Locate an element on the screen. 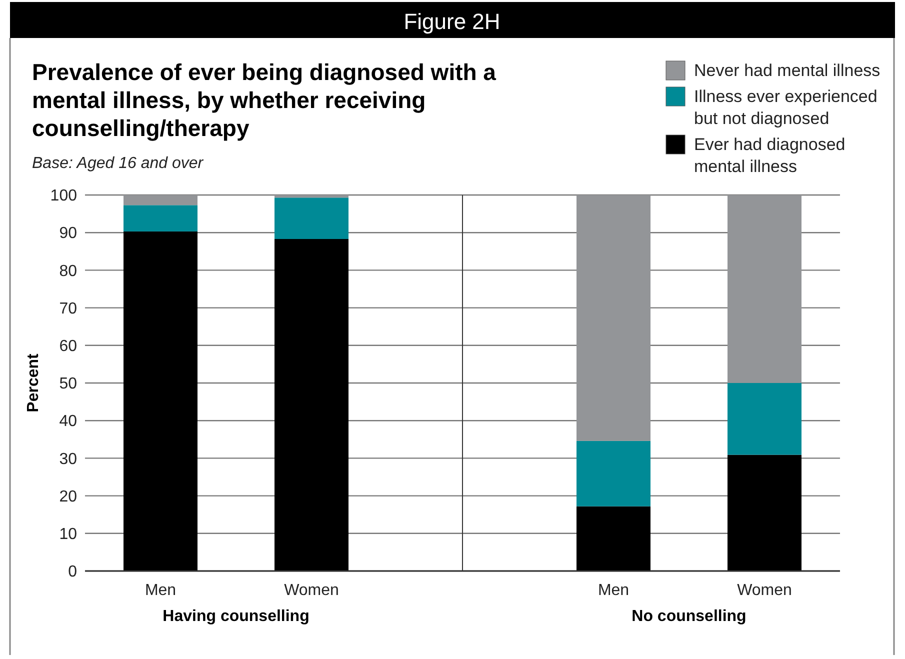 This screenshot has height=659, width=905. y-axis-title: Percent is located at coordinates (33, 382).